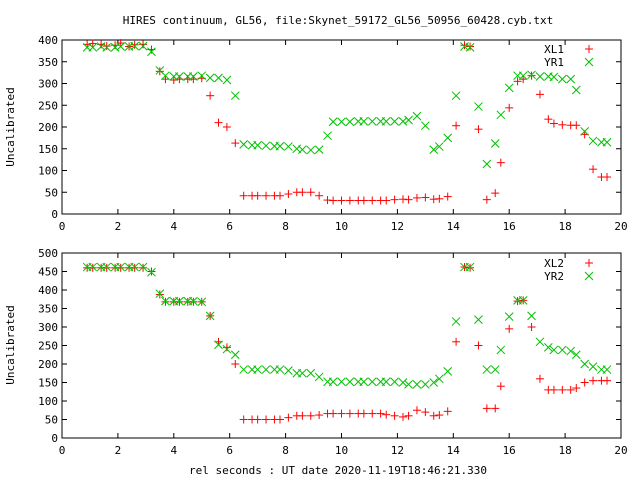  What do you see at coordinates (589, 276) in the screenshot?
I see `legend-marker-yr2` at bounding box center [589, 276].